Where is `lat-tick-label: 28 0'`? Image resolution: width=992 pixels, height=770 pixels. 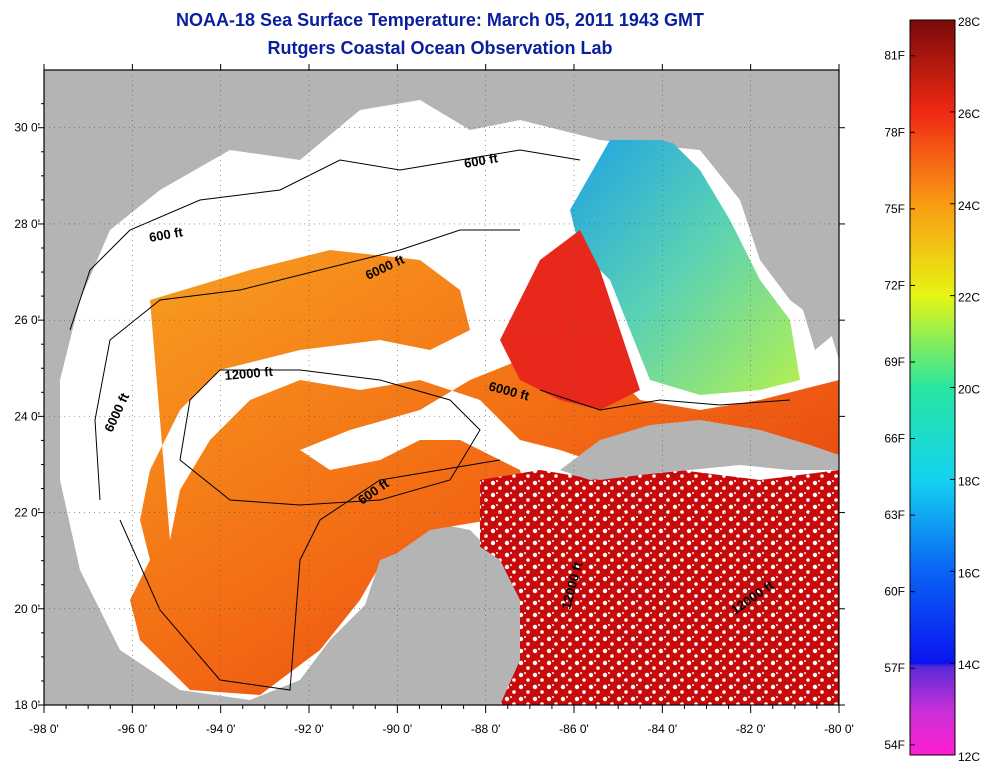 lat-tick-label: 28 0' is located at coordinates (27, 224).